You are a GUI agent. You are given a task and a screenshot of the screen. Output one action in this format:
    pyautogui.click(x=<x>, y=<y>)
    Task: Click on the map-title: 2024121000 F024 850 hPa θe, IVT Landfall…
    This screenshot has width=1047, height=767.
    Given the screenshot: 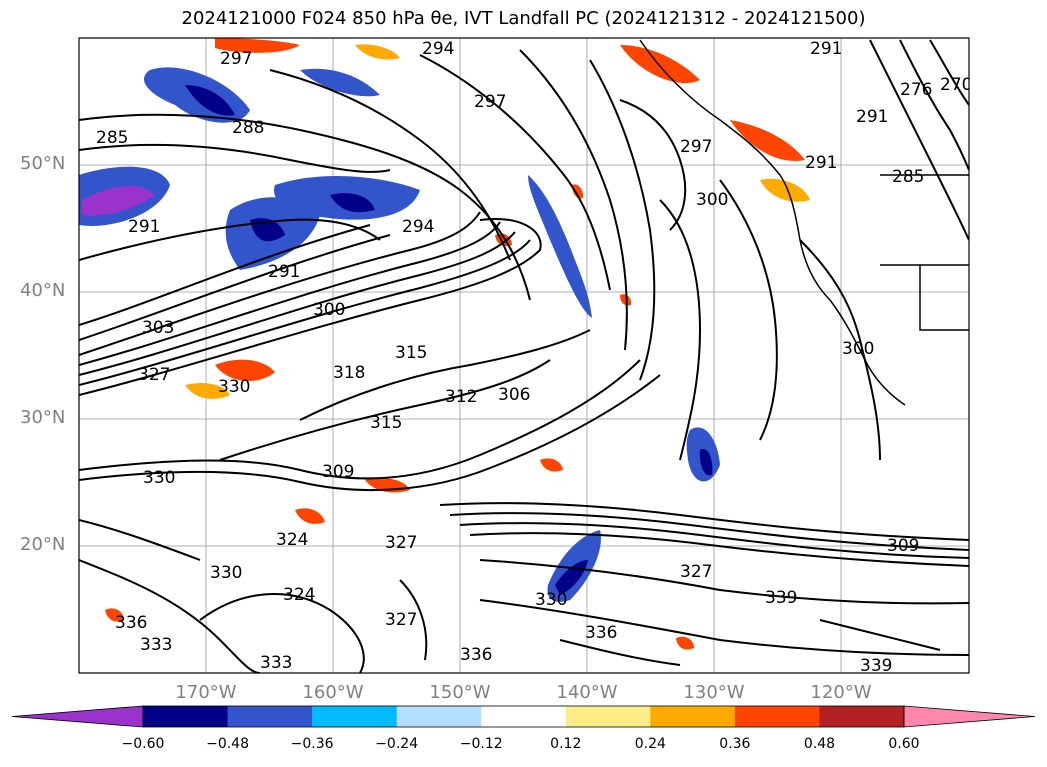 What is the action you would take?
    pyautogui.click(x=523, y=18)
    